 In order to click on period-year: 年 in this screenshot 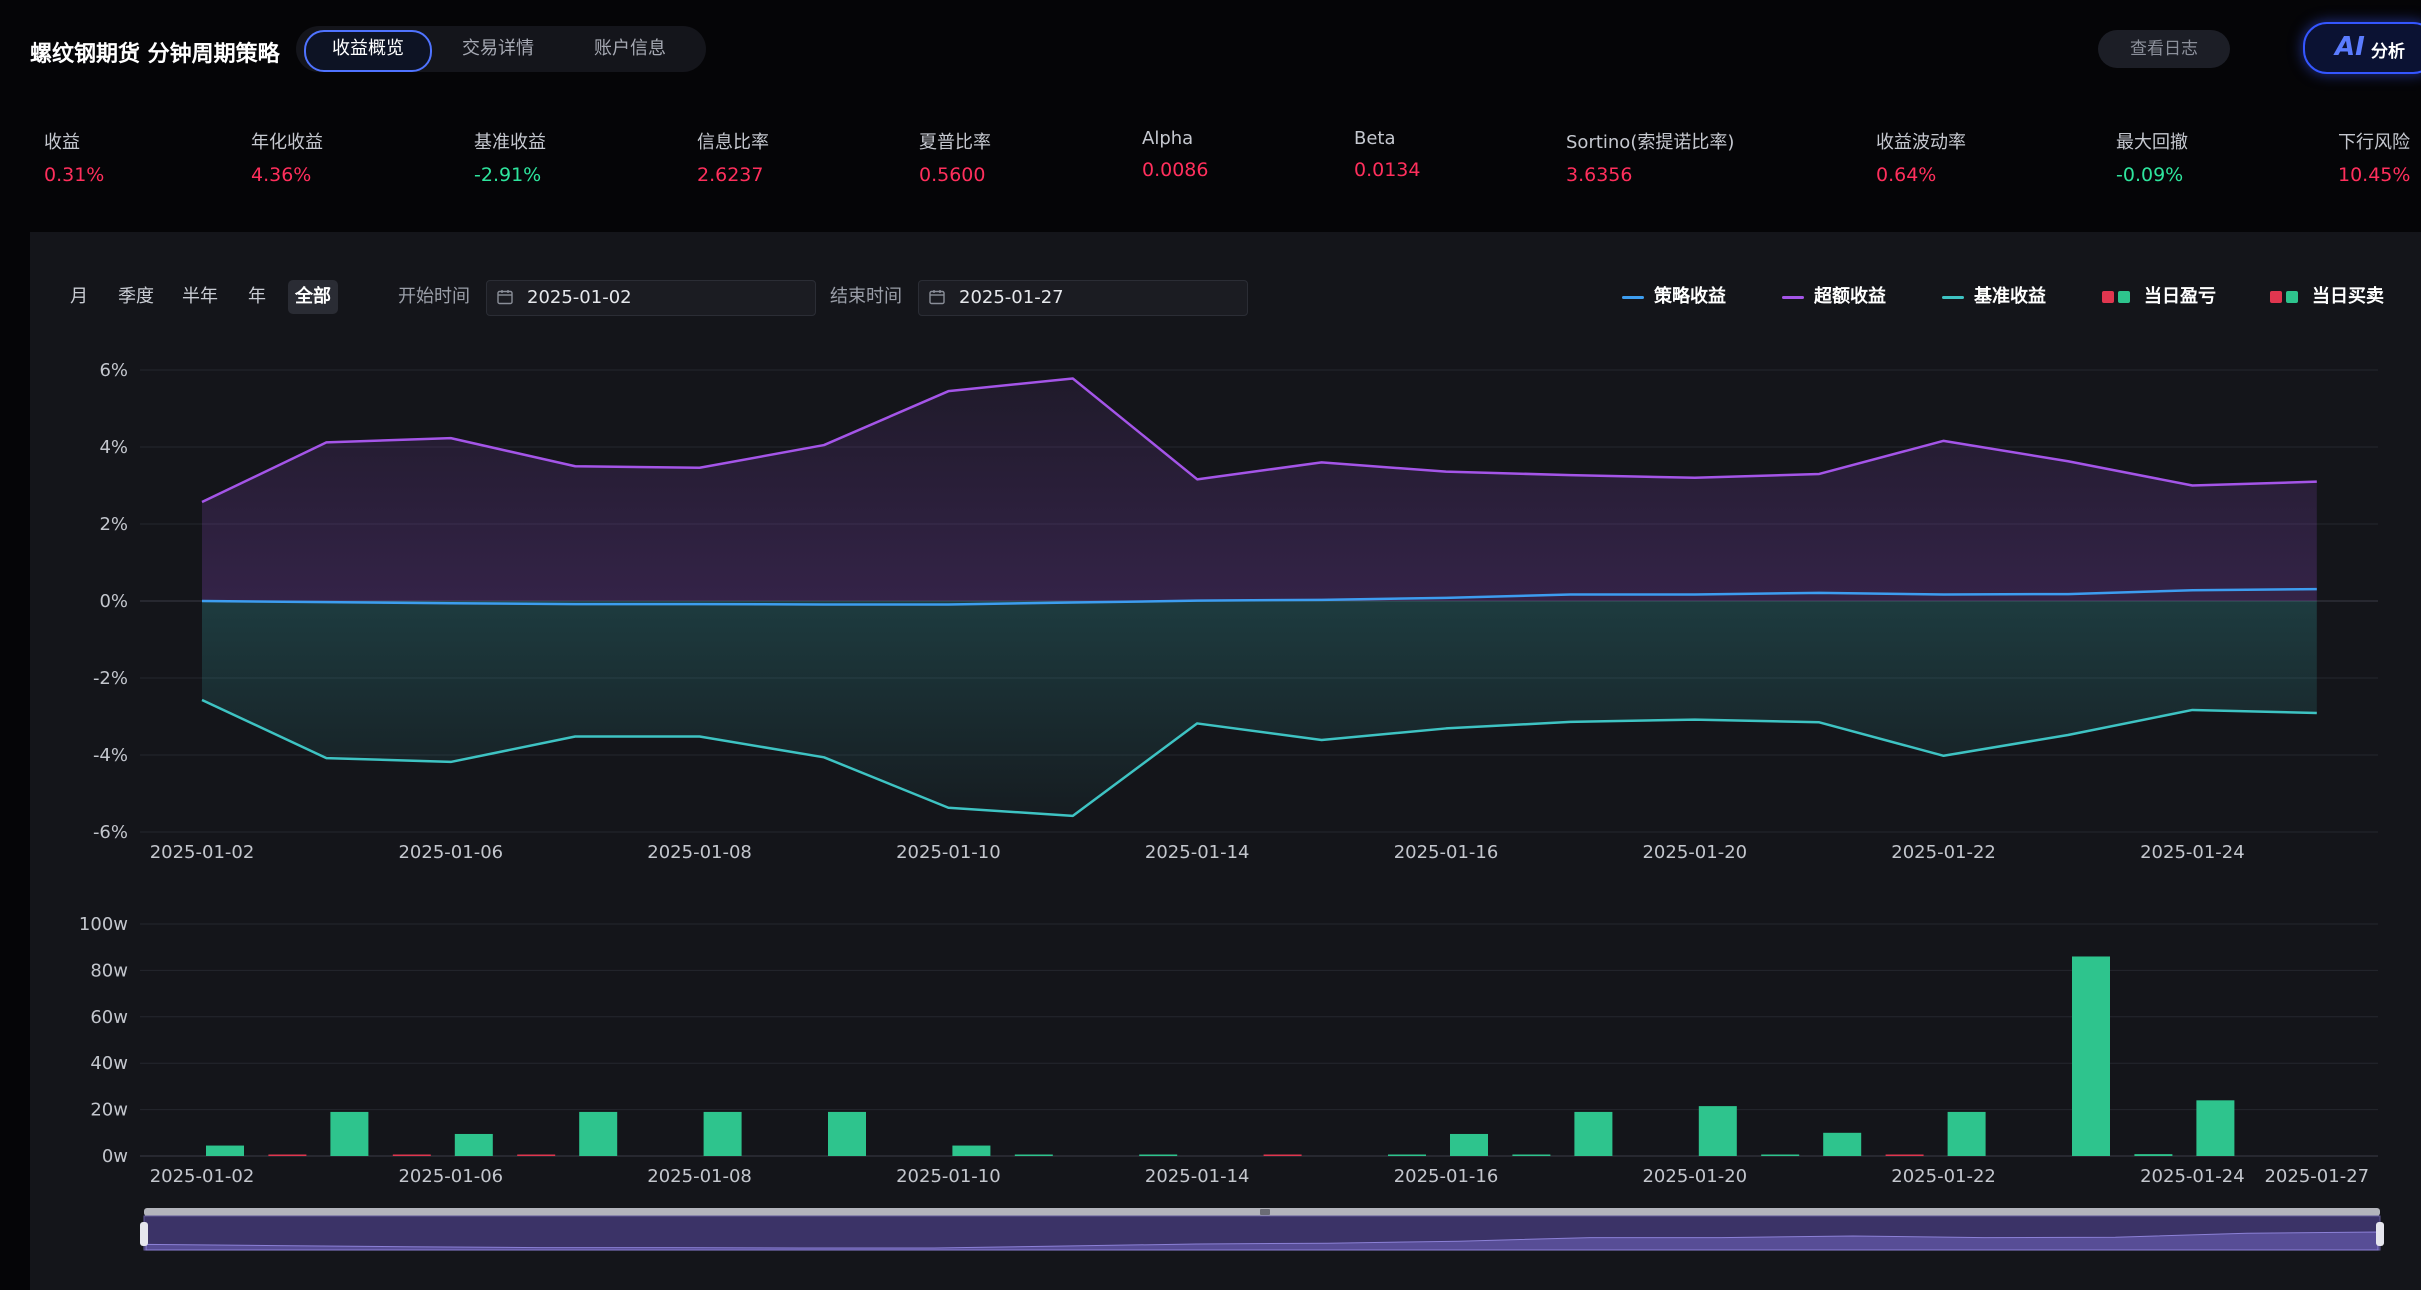, I will do `click(257, 296)`.